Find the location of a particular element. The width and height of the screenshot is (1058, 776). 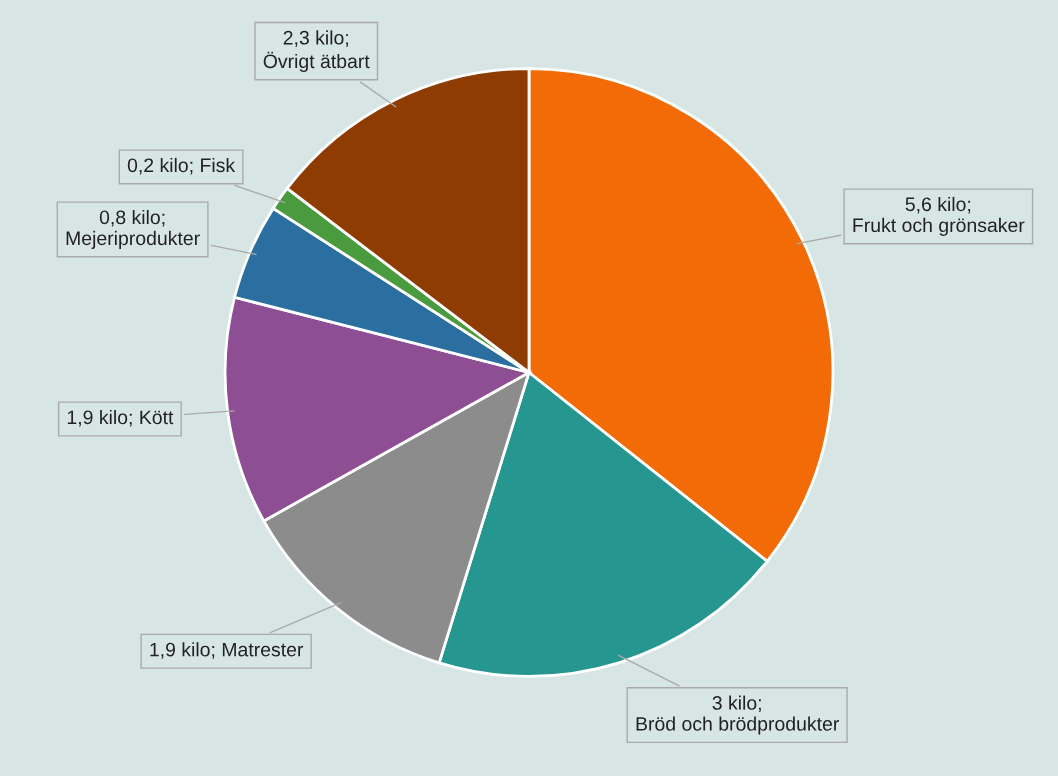

slice-label: Övrigt ätbart is located at coordinates (316, 62).